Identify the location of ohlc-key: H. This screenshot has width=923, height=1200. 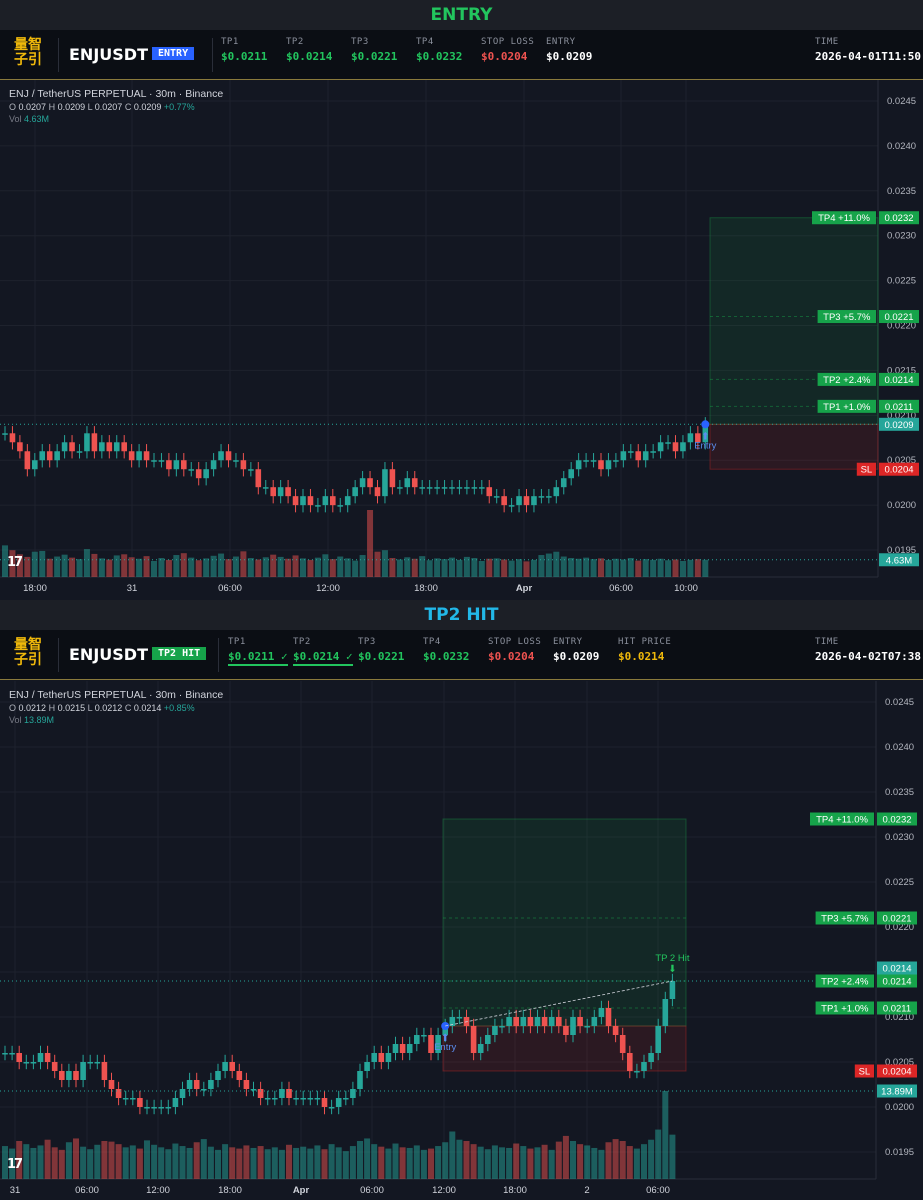
(53, 107).